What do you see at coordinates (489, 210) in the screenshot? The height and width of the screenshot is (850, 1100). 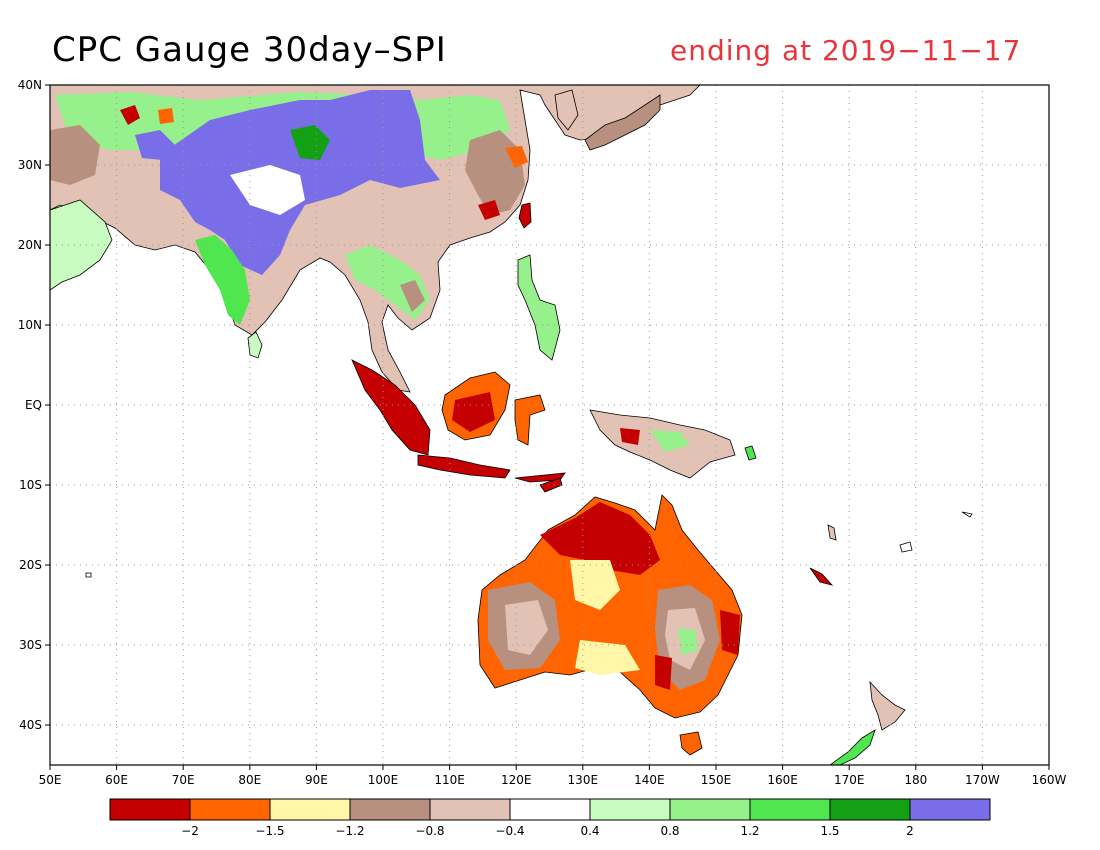 I see `spi-red-coast` at bounding box center [489, 210].